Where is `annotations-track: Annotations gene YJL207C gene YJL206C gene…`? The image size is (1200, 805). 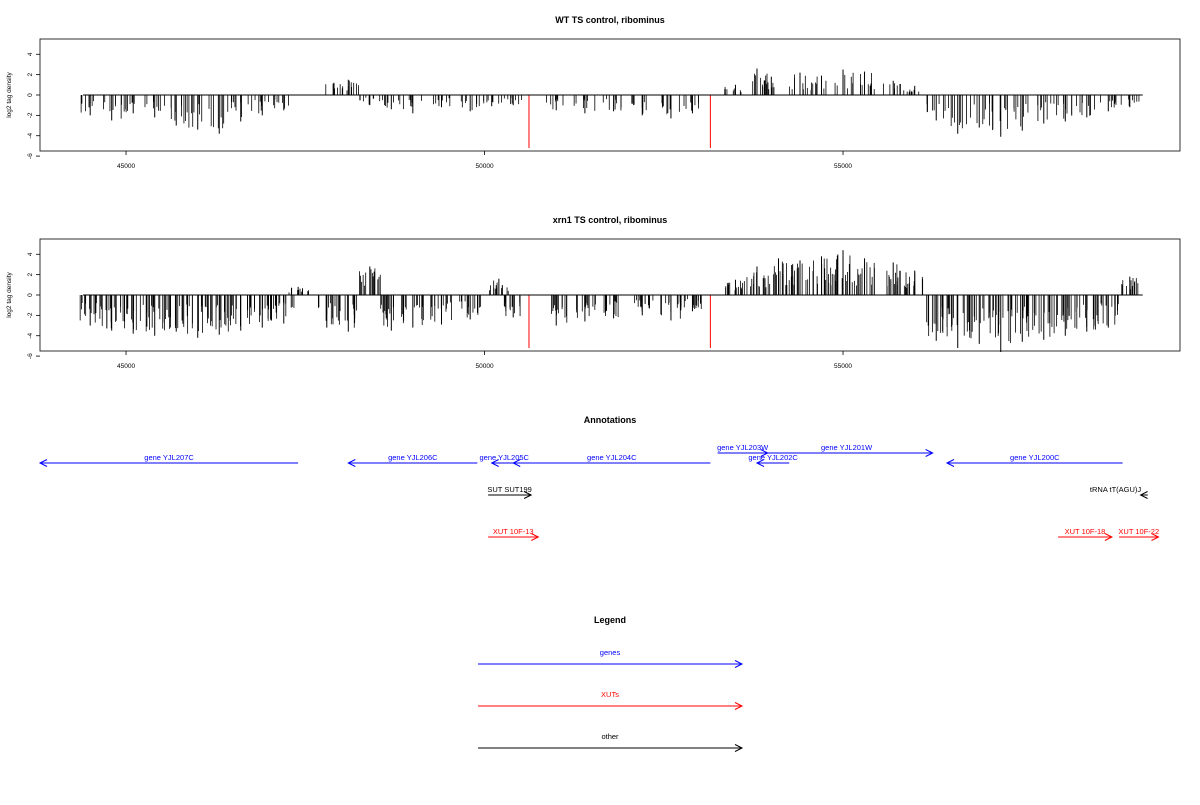 annotations-track: Annotations gene YJL207C gene YJL206C gene… is located at coordinates (599, 478).